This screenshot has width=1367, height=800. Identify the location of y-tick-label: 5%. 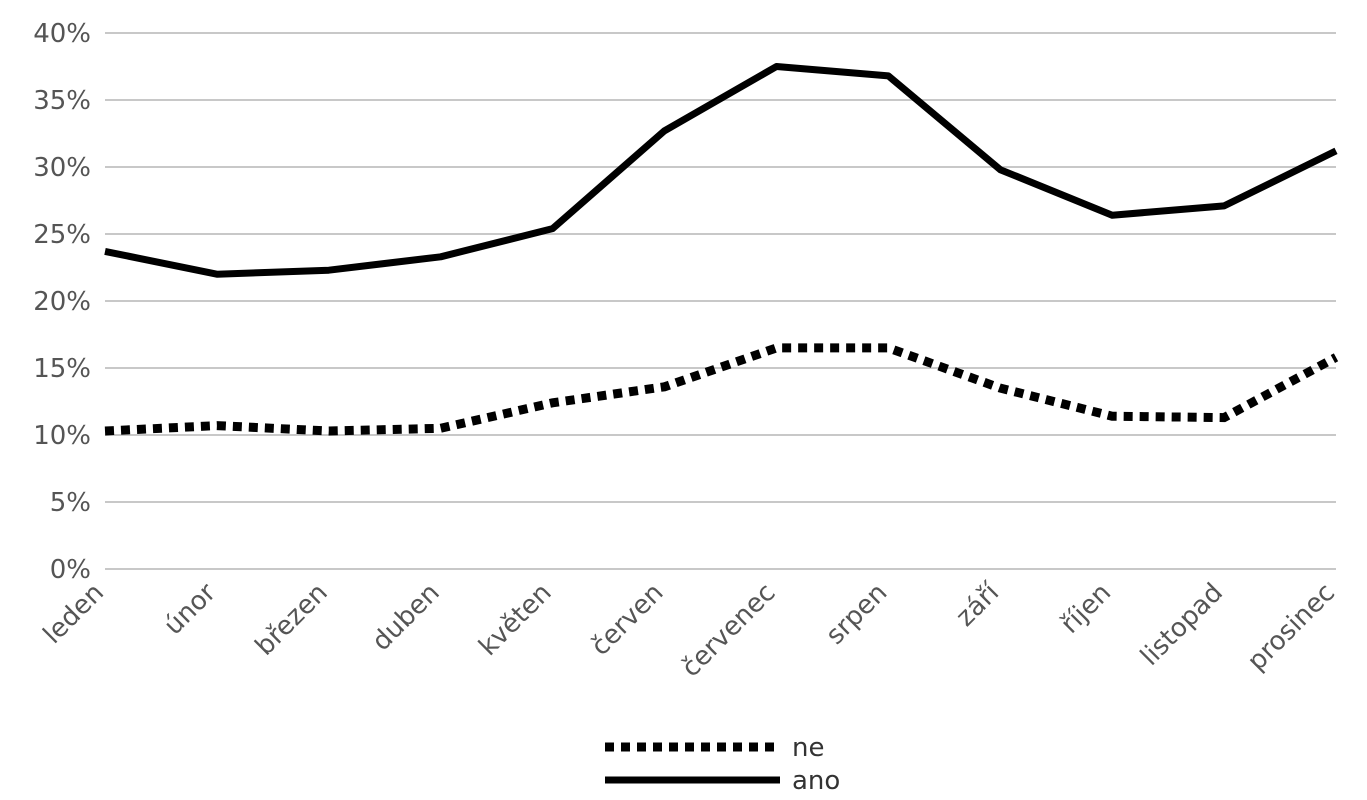
(70, 503).